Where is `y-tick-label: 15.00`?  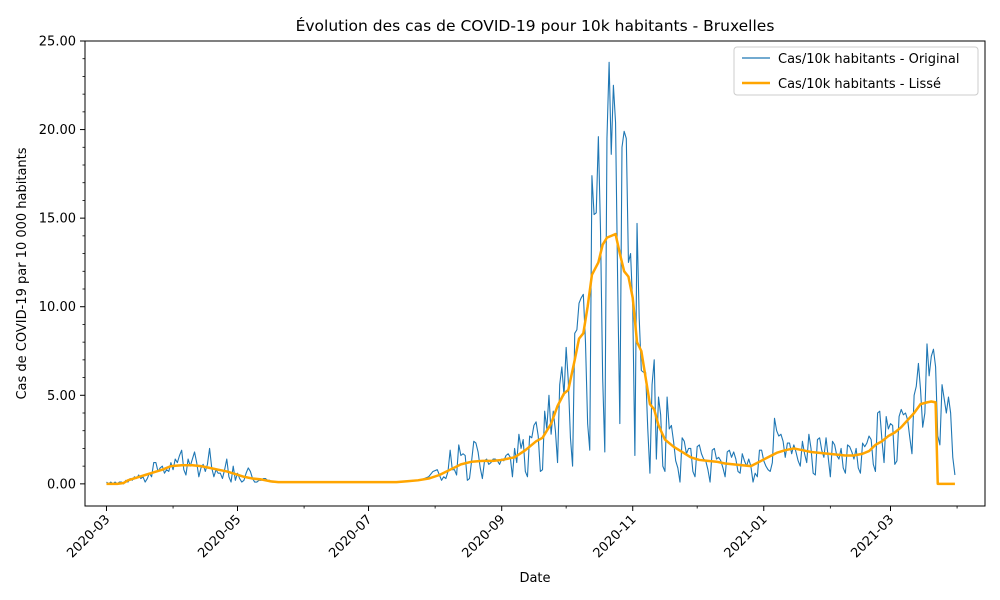
y-tick-label: 15.00 is located at coordinates (57, 219).